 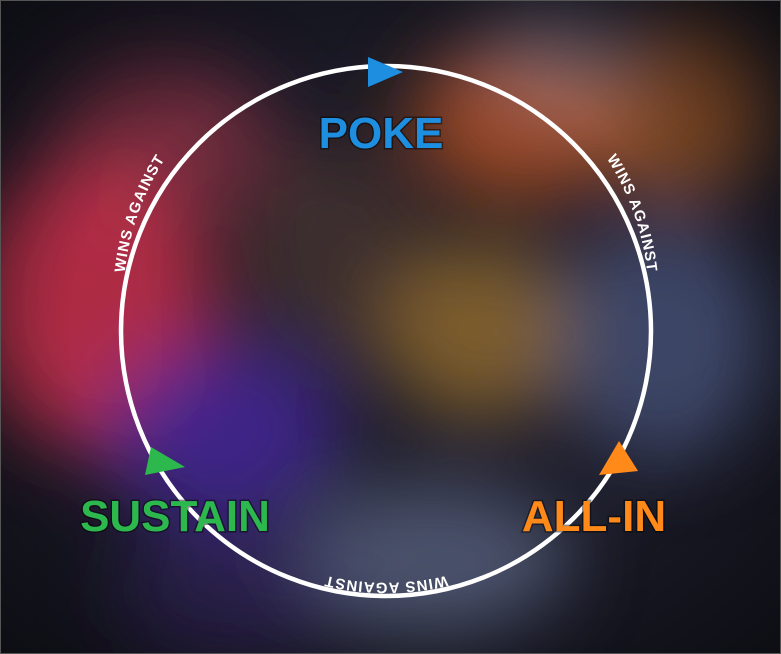 What do you see at coordinates (381, 133) in the screenshot?
I see `node-label-poke: POKE` at bounding box center [381, 133].